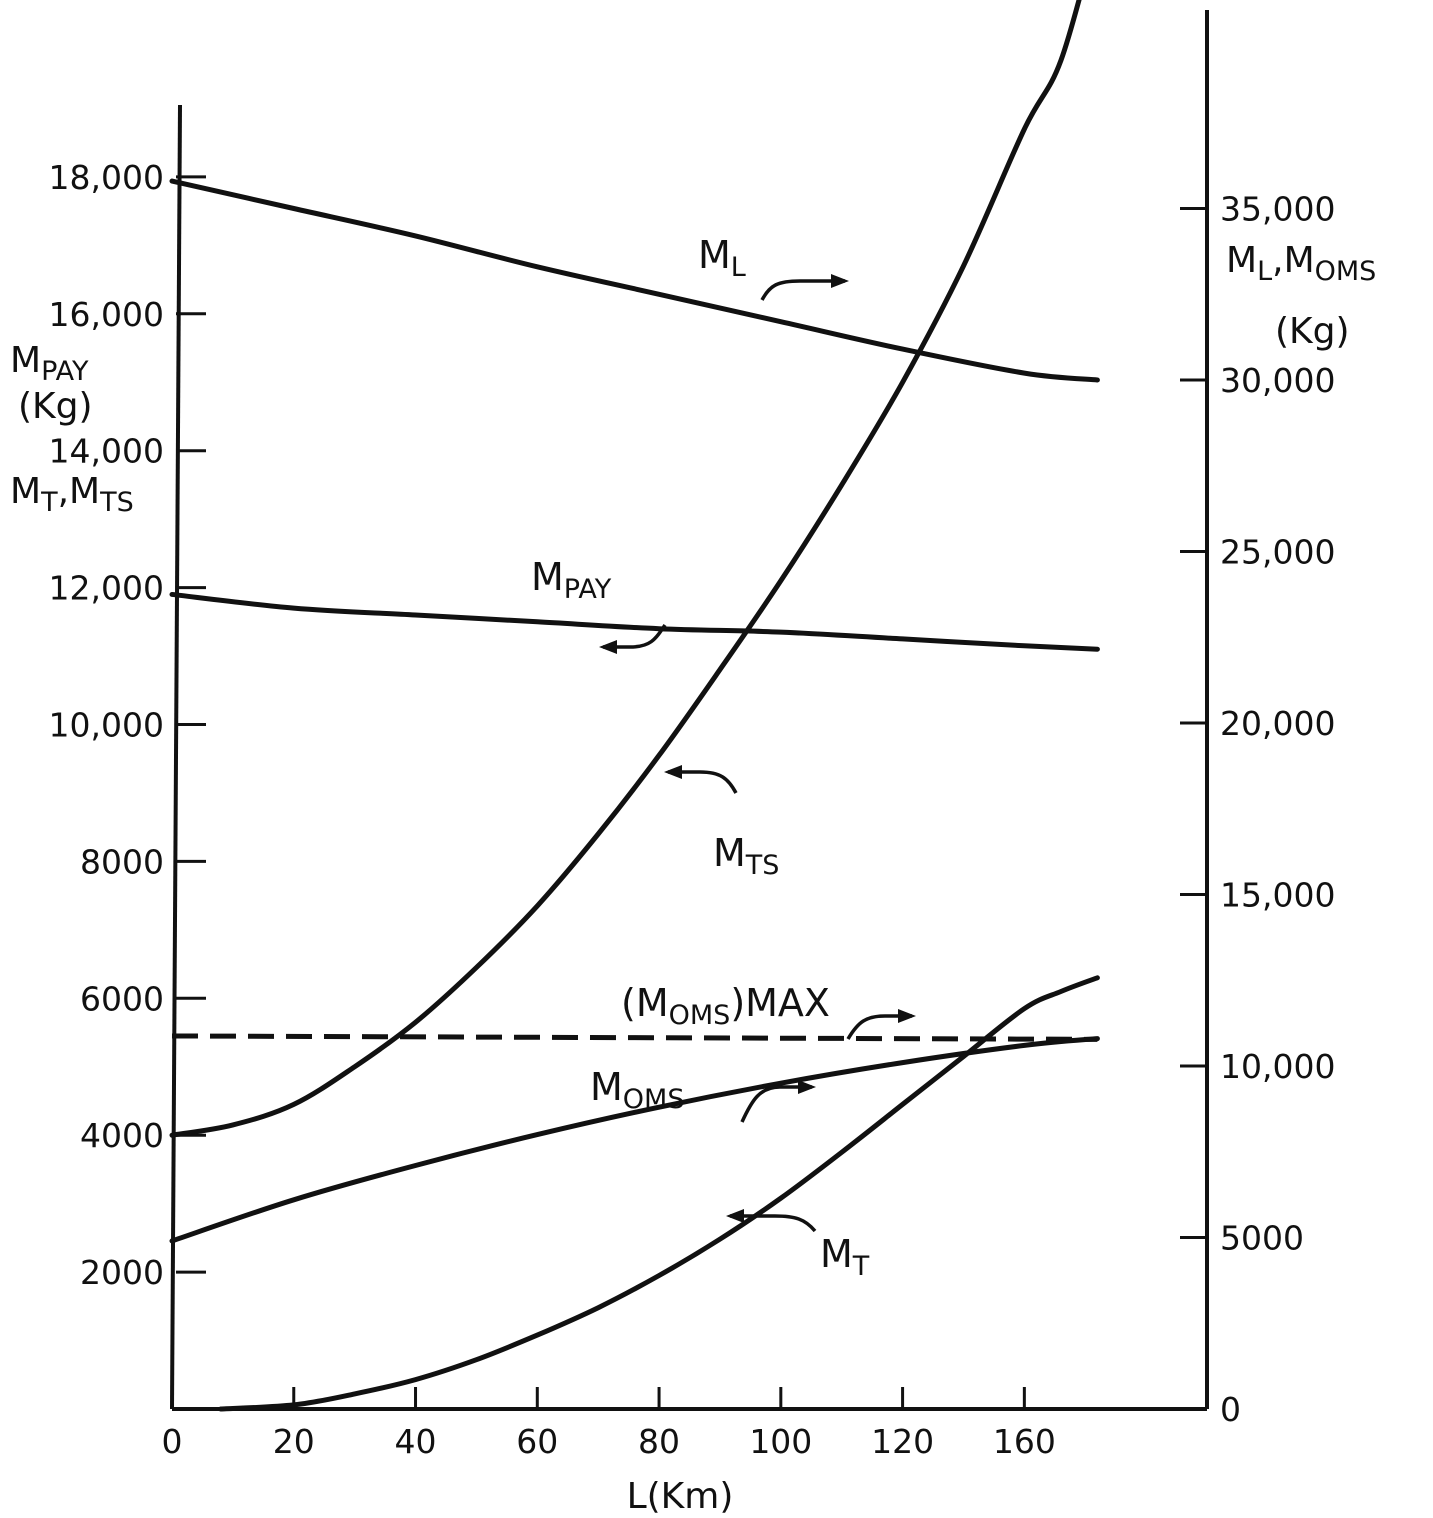 This screenshot has width=1433, height=1518. Describe the element at coordinates (845, 1257) in the screenshot. I see `series-mt-label: MT` at that location.